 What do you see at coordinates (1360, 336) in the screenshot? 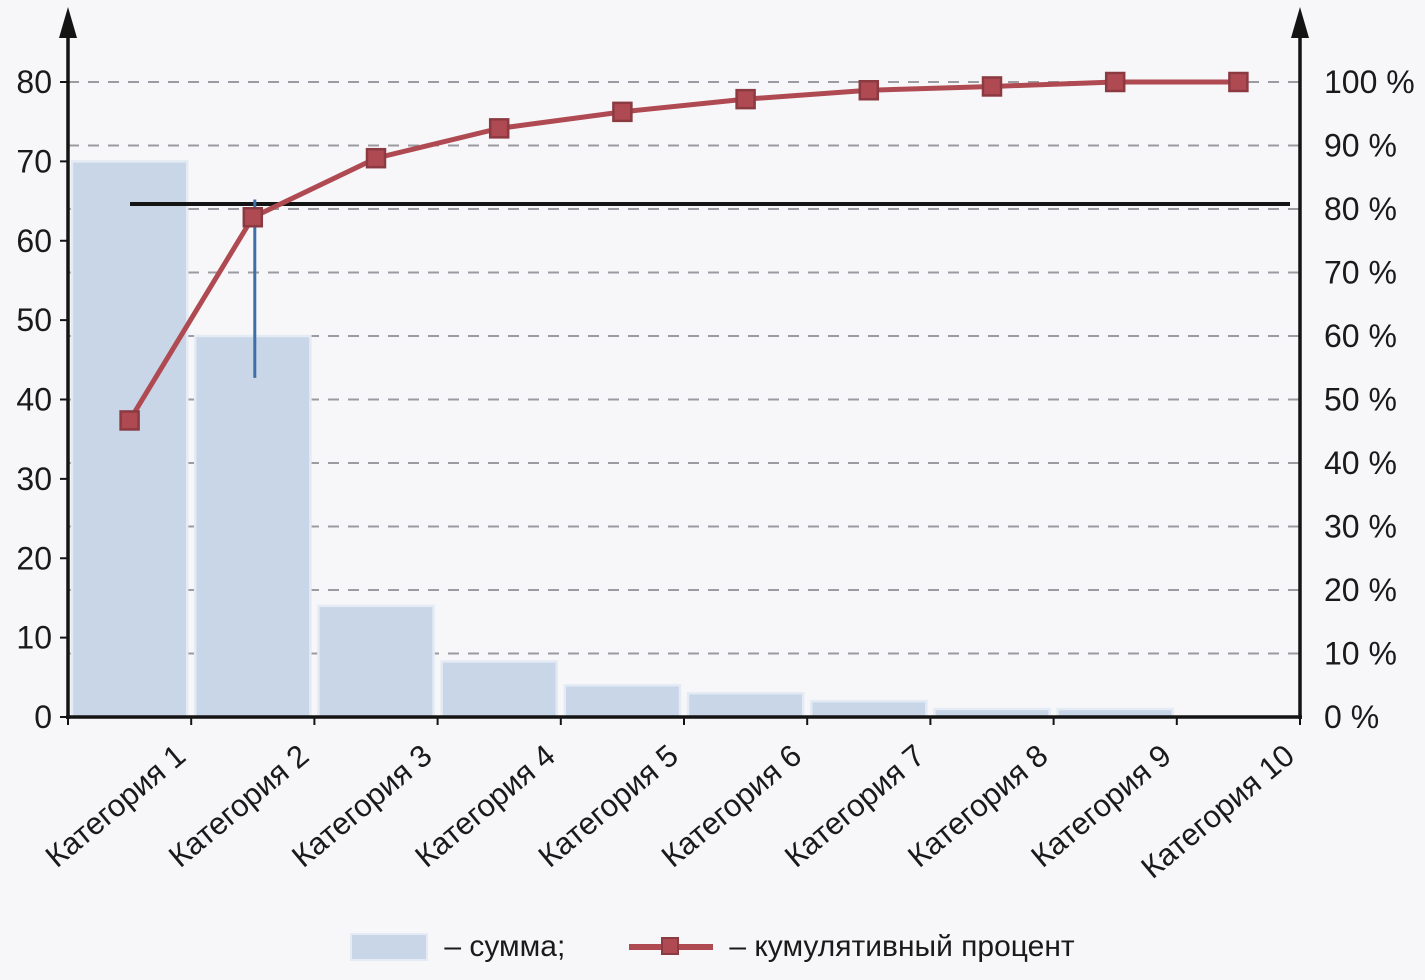
I see `svg-text: 60 %` at bounding box center [1360, 336].